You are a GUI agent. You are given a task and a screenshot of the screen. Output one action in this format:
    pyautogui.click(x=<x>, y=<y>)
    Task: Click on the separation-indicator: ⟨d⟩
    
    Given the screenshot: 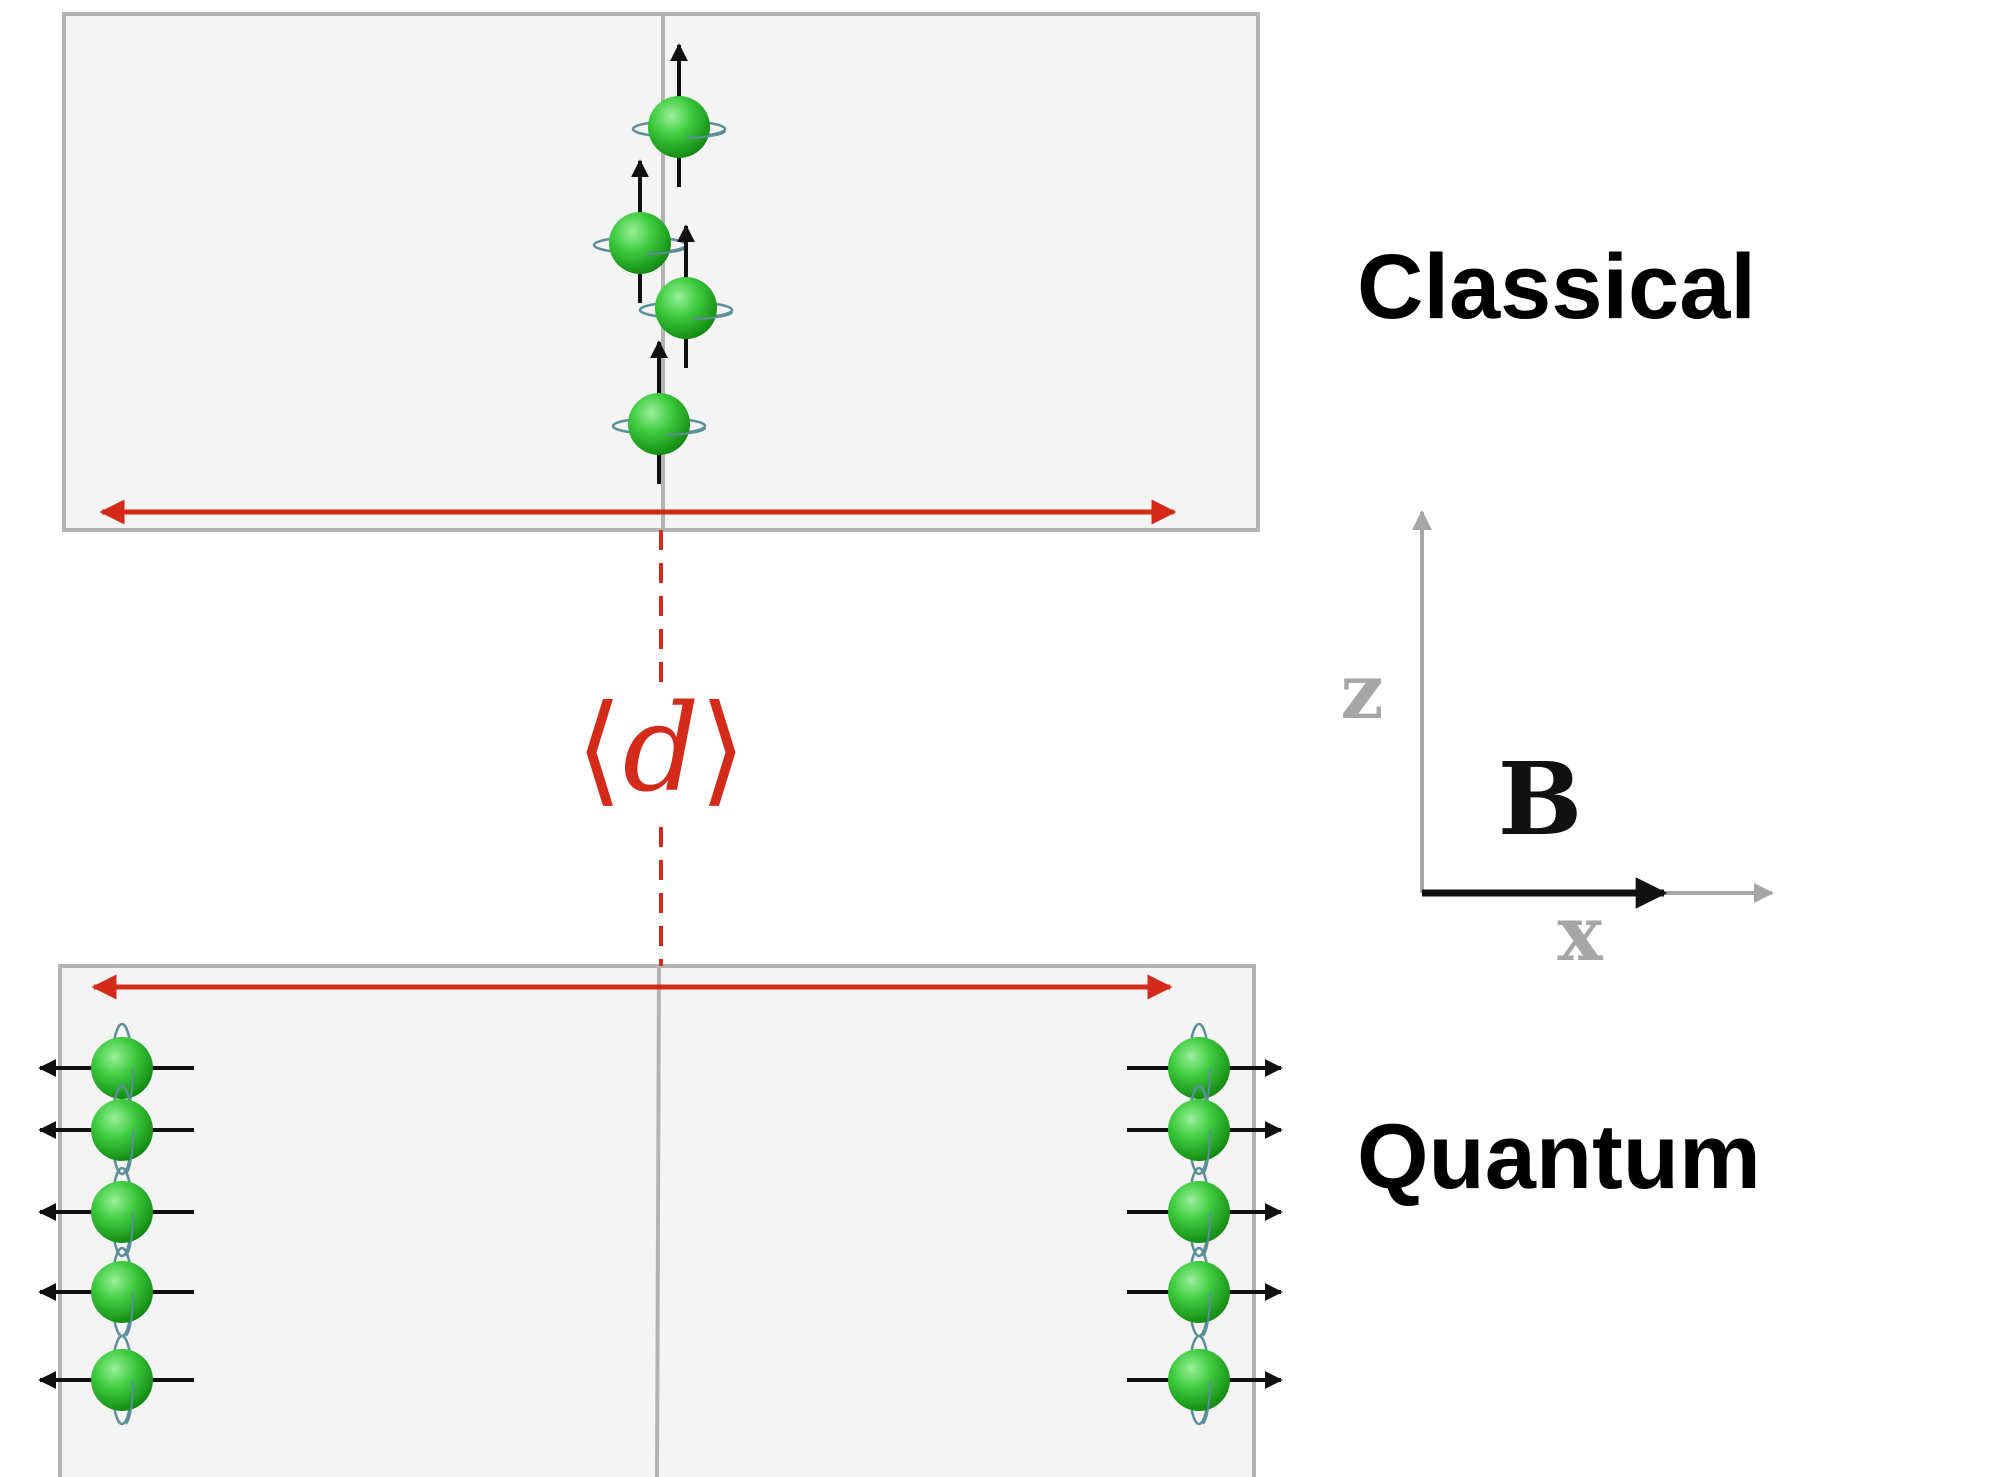 What is the action you would take?
    pyautogui.click(x=662, y=748)
    